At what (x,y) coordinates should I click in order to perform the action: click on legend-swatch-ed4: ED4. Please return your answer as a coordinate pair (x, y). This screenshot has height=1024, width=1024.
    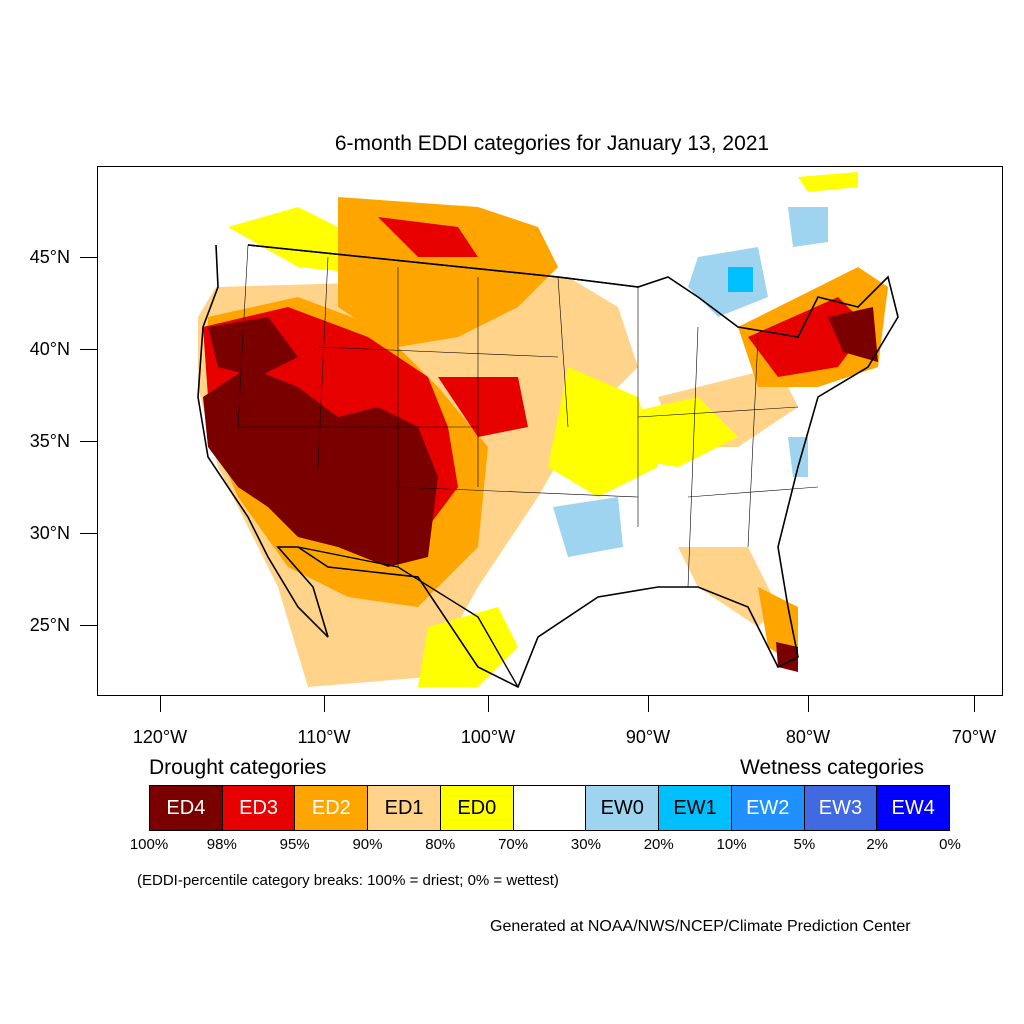
    Looking at the image, I should click on (186, 808).